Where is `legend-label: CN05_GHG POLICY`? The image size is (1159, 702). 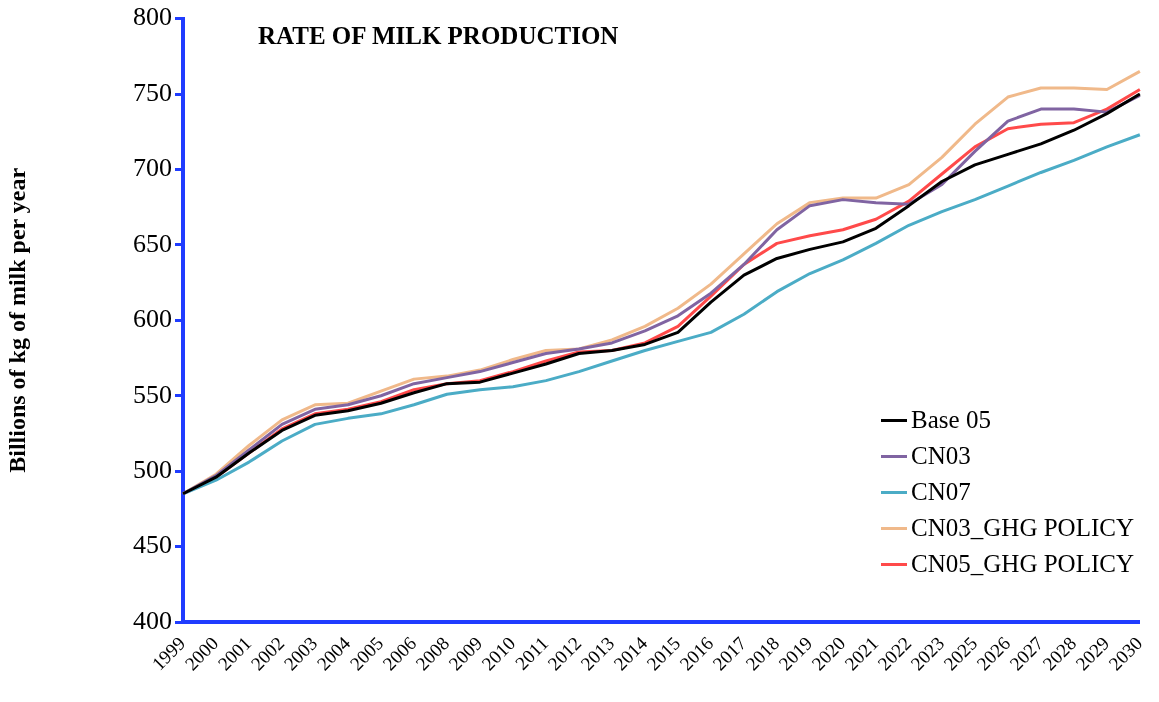
legend-label: CN05_GHG POLICY is located at coordinates (1022, 564).